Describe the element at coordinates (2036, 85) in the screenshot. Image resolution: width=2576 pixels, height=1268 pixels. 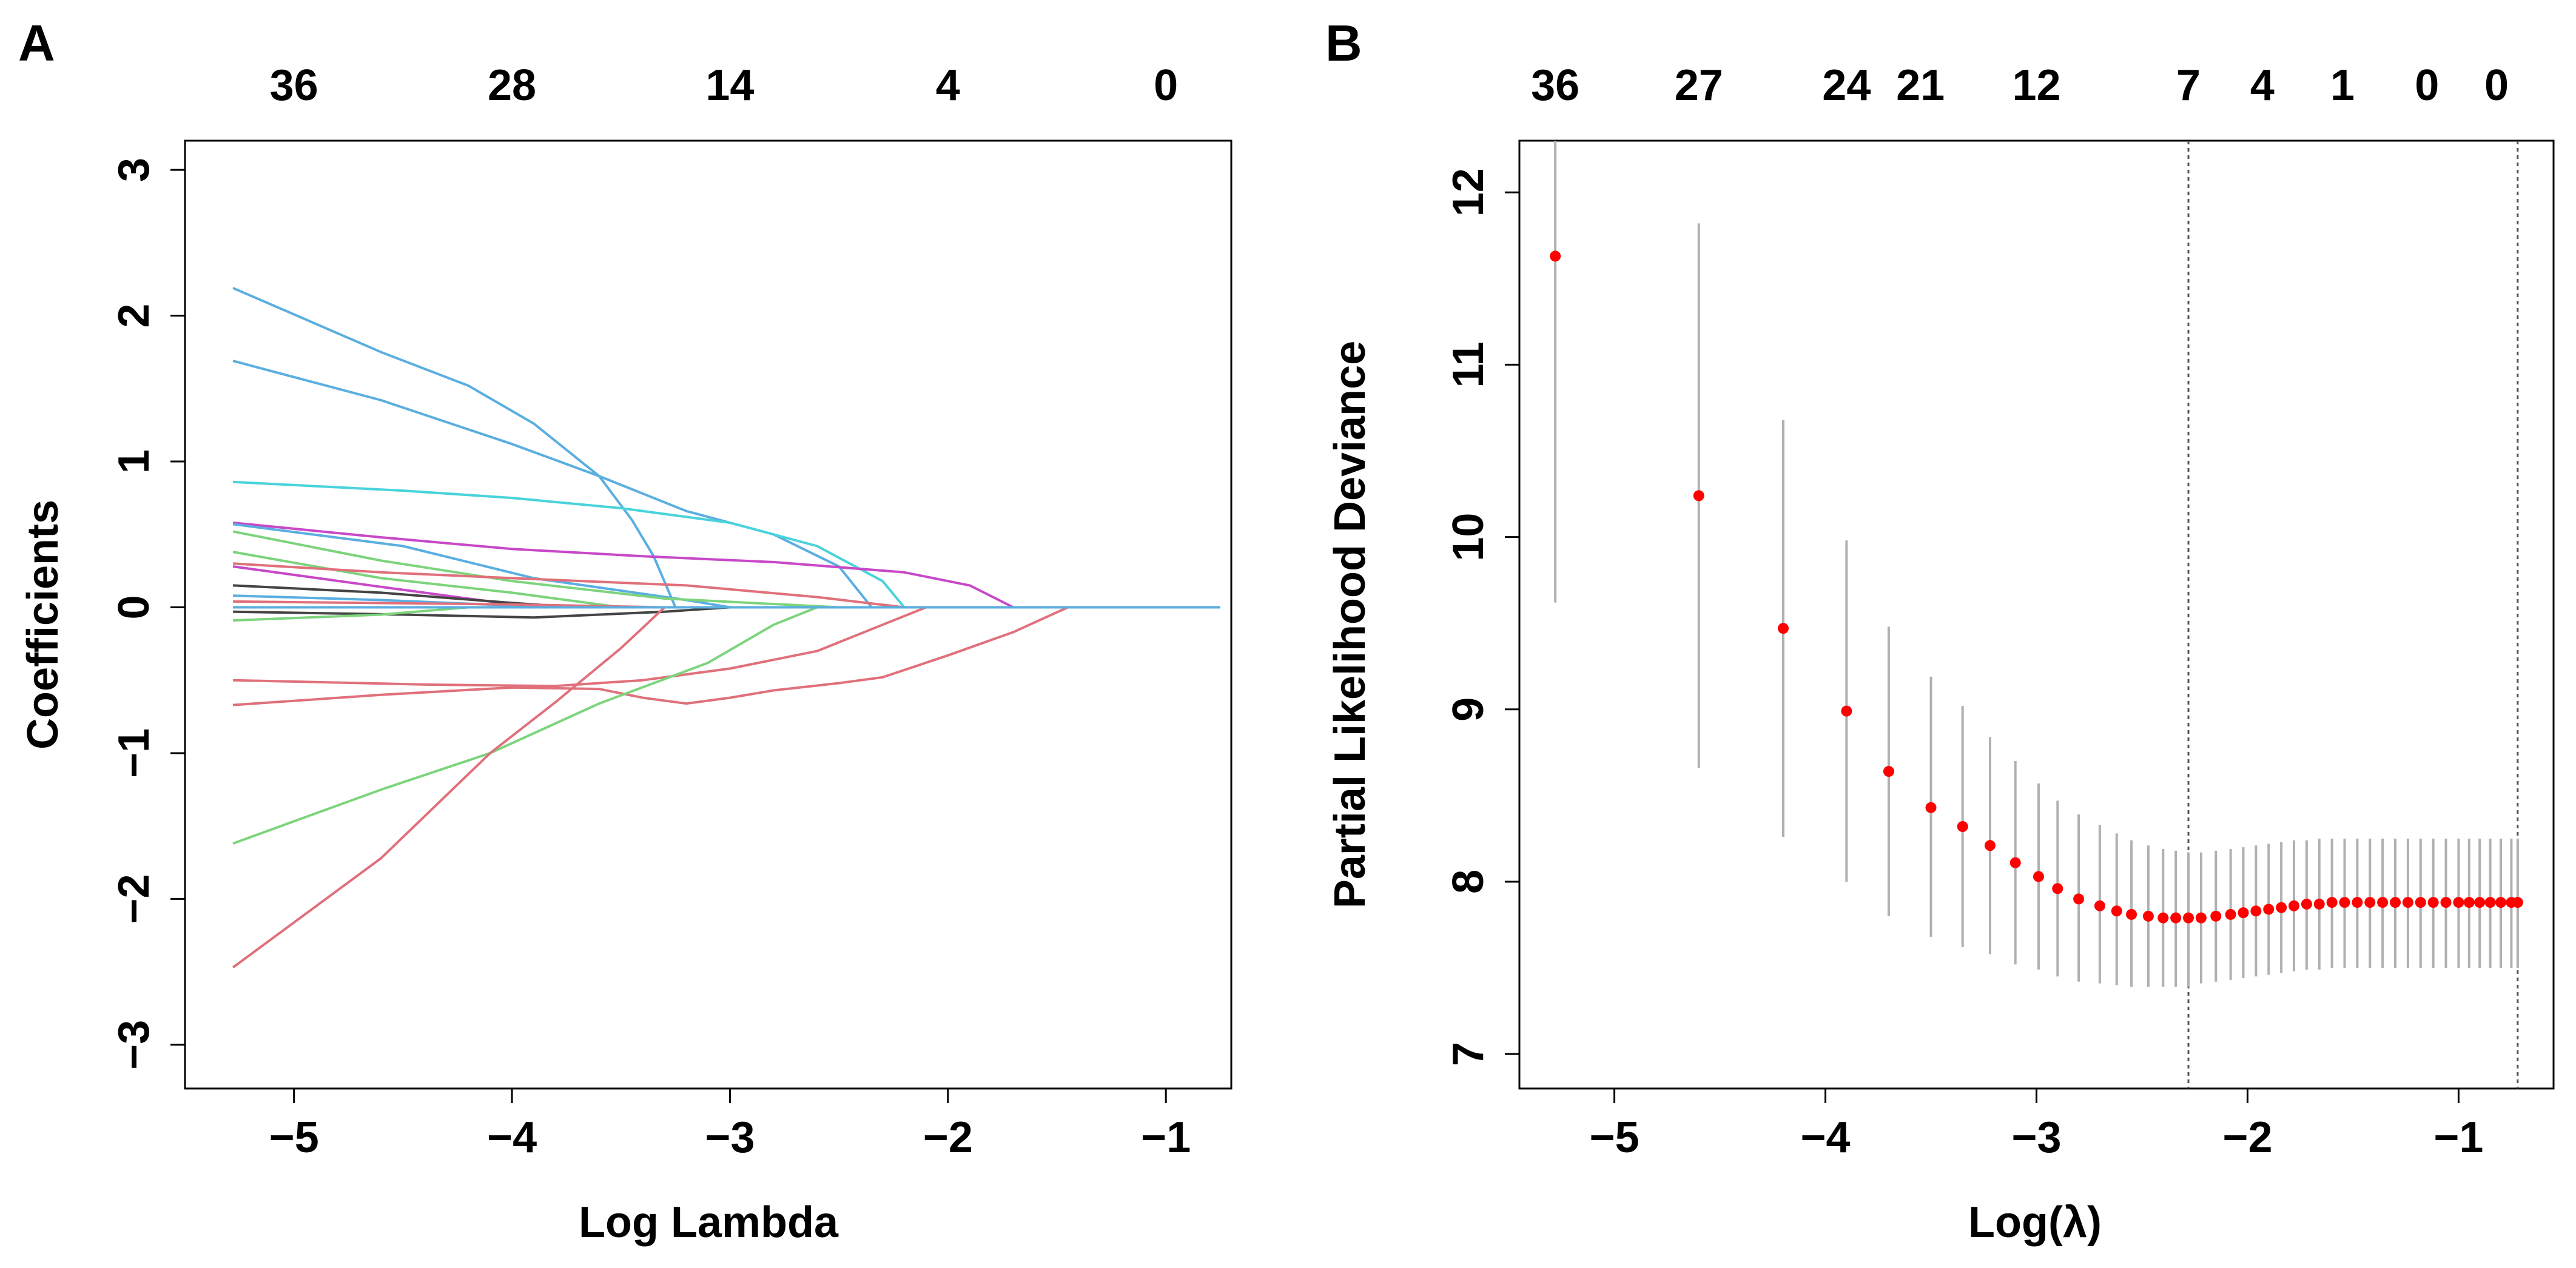
I see `top-axis-label-b-4: 12` at that location.